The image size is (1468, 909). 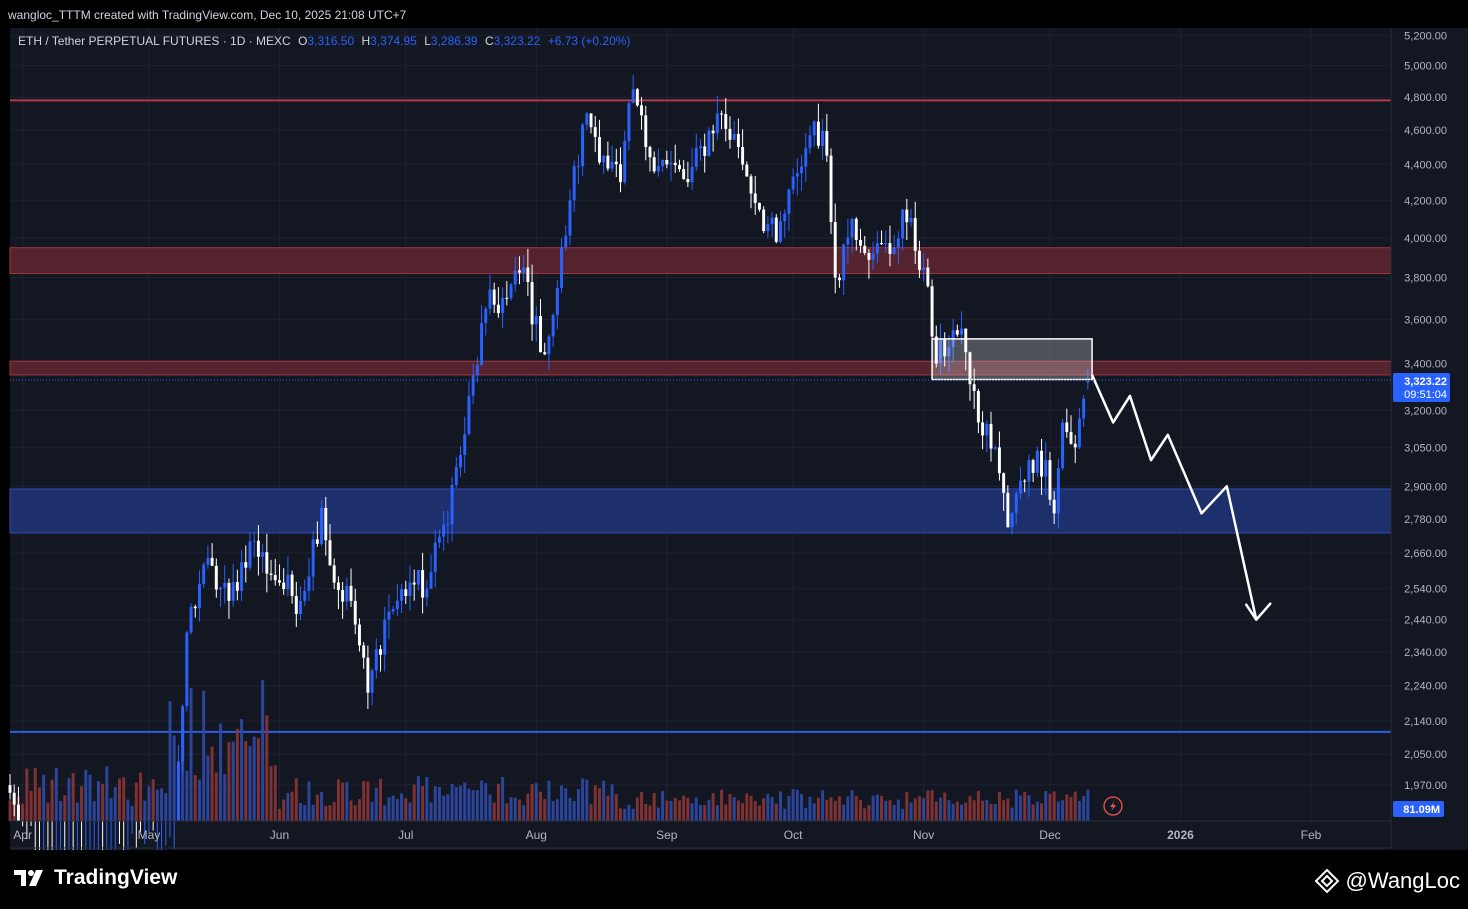 I want to click on drawings, so click(x=1101, y=479).